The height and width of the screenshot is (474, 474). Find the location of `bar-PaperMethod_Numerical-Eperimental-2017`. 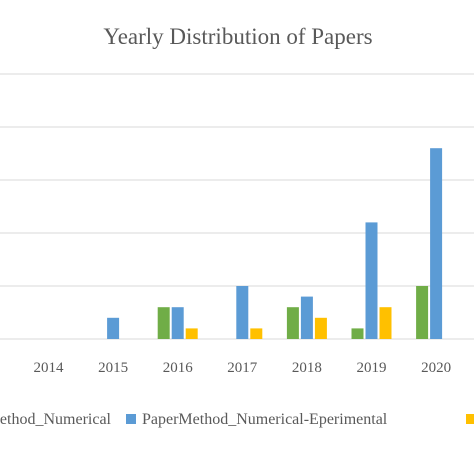

bar-PaperMethod_Numerical-Eperimental-2017 is located at coordinates (242, 312).